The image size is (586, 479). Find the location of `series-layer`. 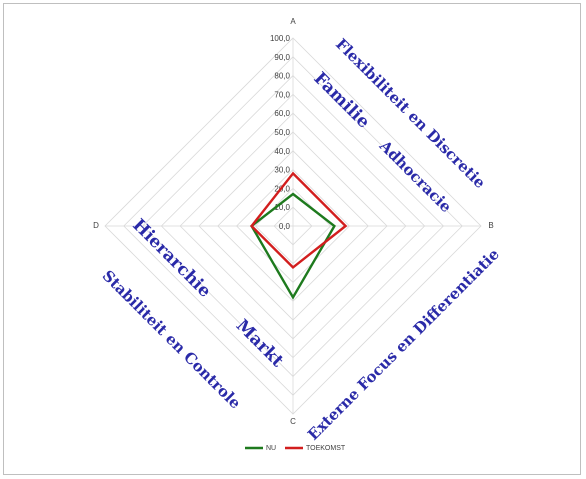

series-layer is located at coordinates (298, 235).